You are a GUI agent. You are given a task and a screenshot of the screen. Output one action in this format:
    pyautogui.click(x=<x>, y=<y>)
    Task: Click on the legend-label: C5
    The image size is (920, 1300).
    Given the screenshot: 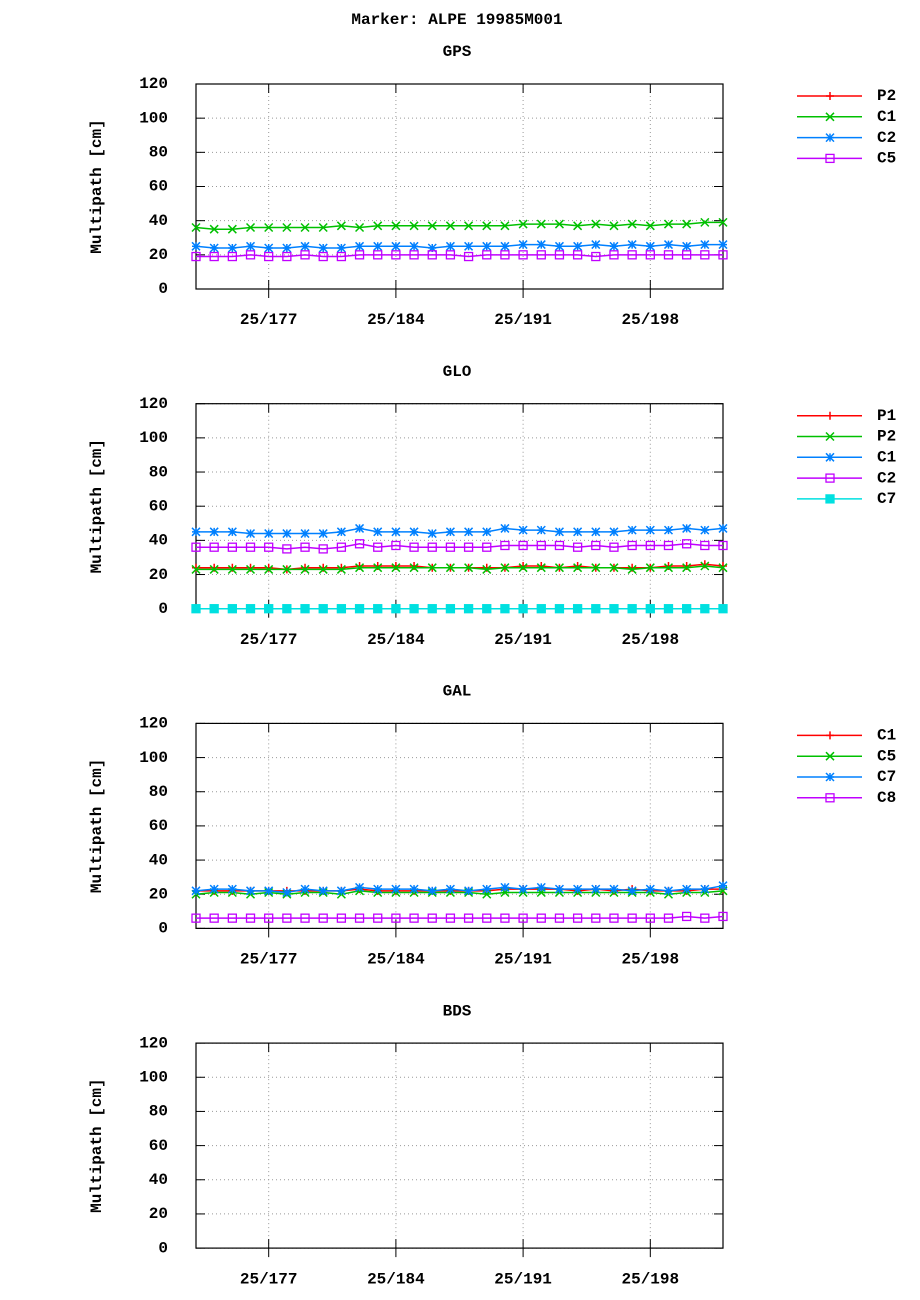 What is the action you would take?
    pyautogui.click(x=886, y=159)
    